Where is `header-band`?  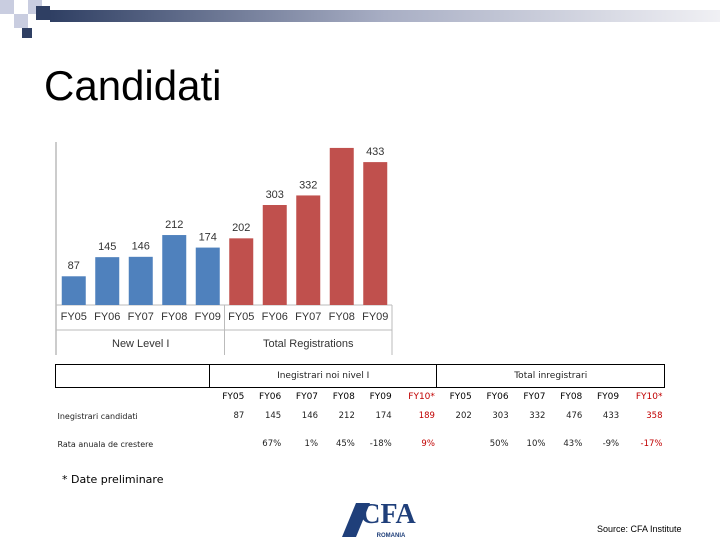
header-band is located at coordinates (385, 16).